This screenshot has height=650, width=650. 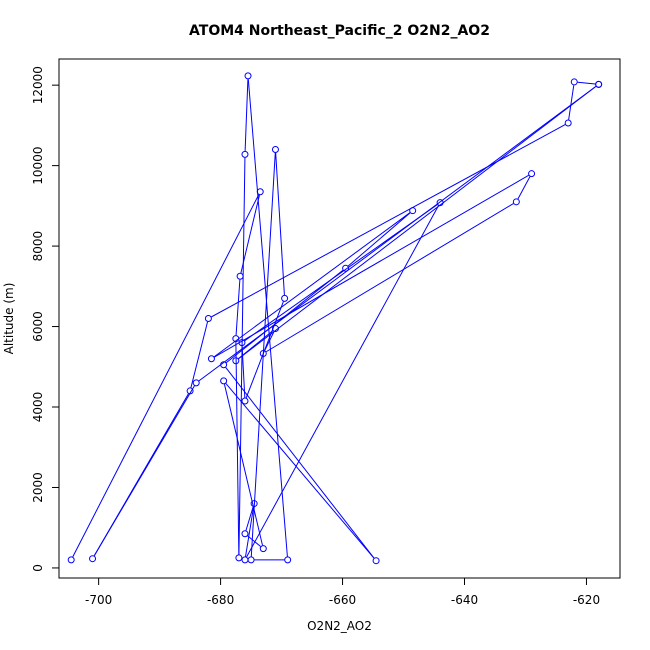 I want to click on x-axis: -700 -680 -660 -640 -620, so click(x=342, y=592).